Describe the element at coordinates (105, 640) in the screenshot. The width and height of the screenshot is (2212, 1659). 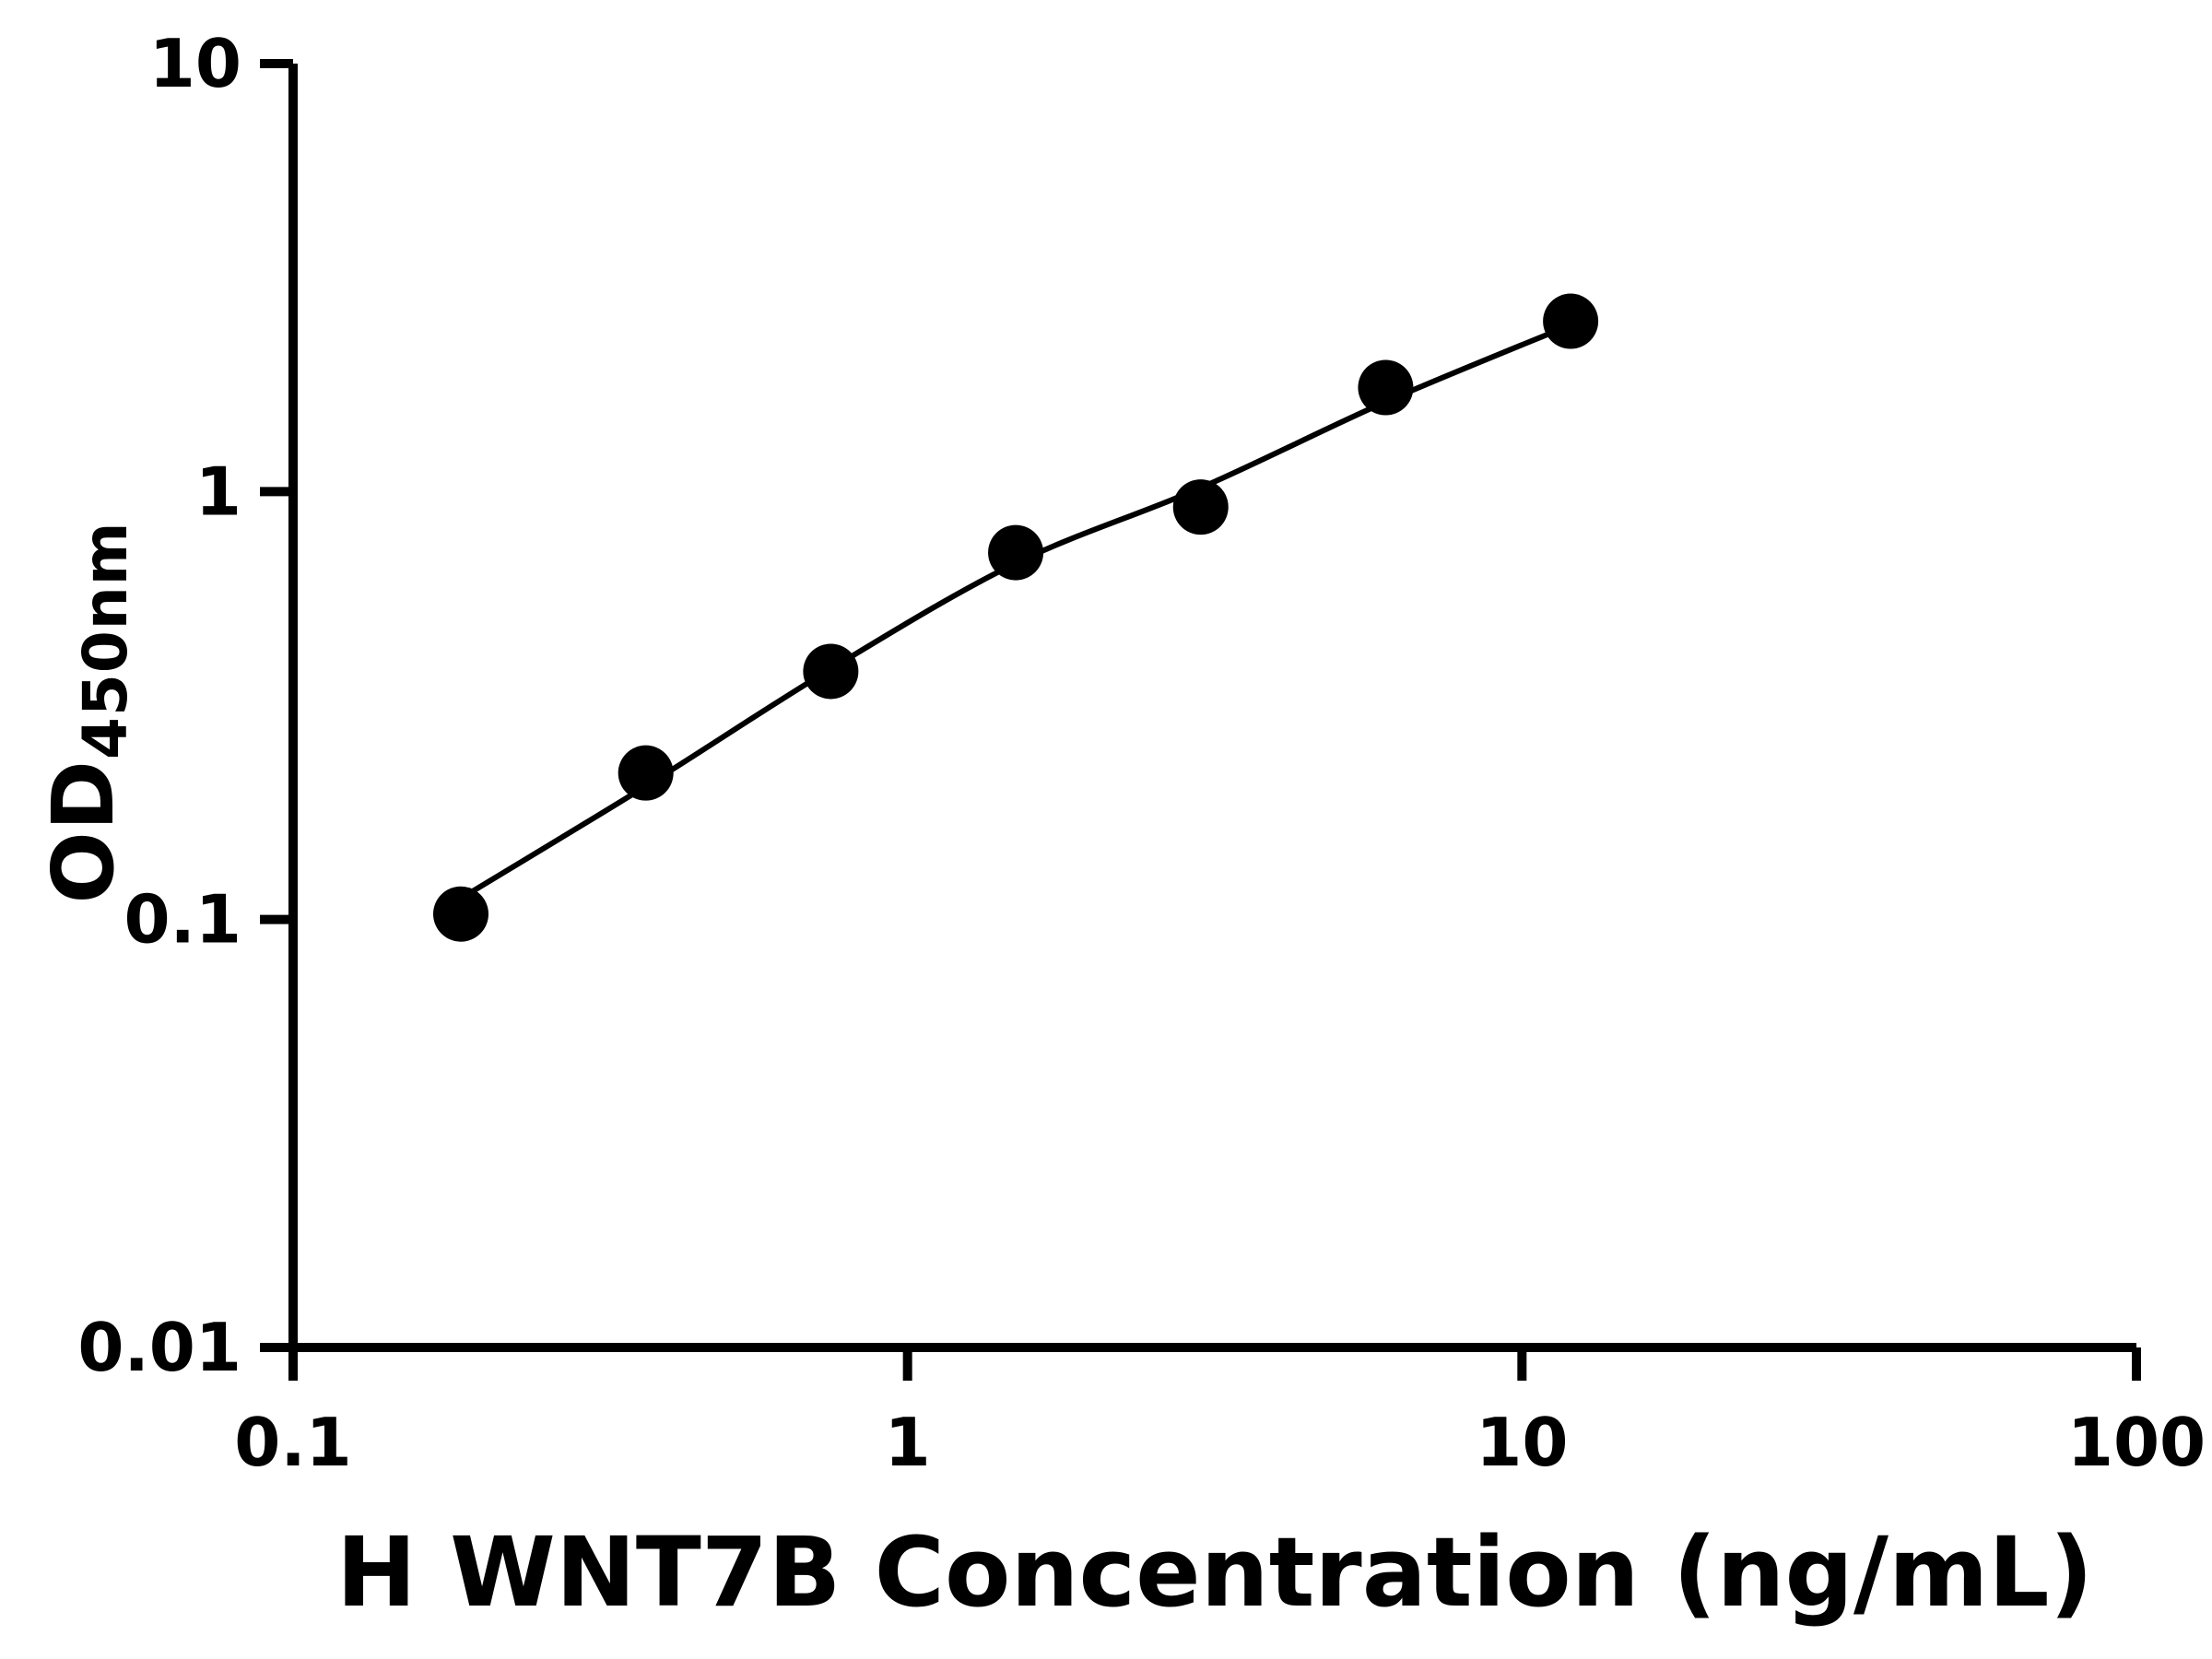
I see `y-axis-label-sub: 450nm` at that location.